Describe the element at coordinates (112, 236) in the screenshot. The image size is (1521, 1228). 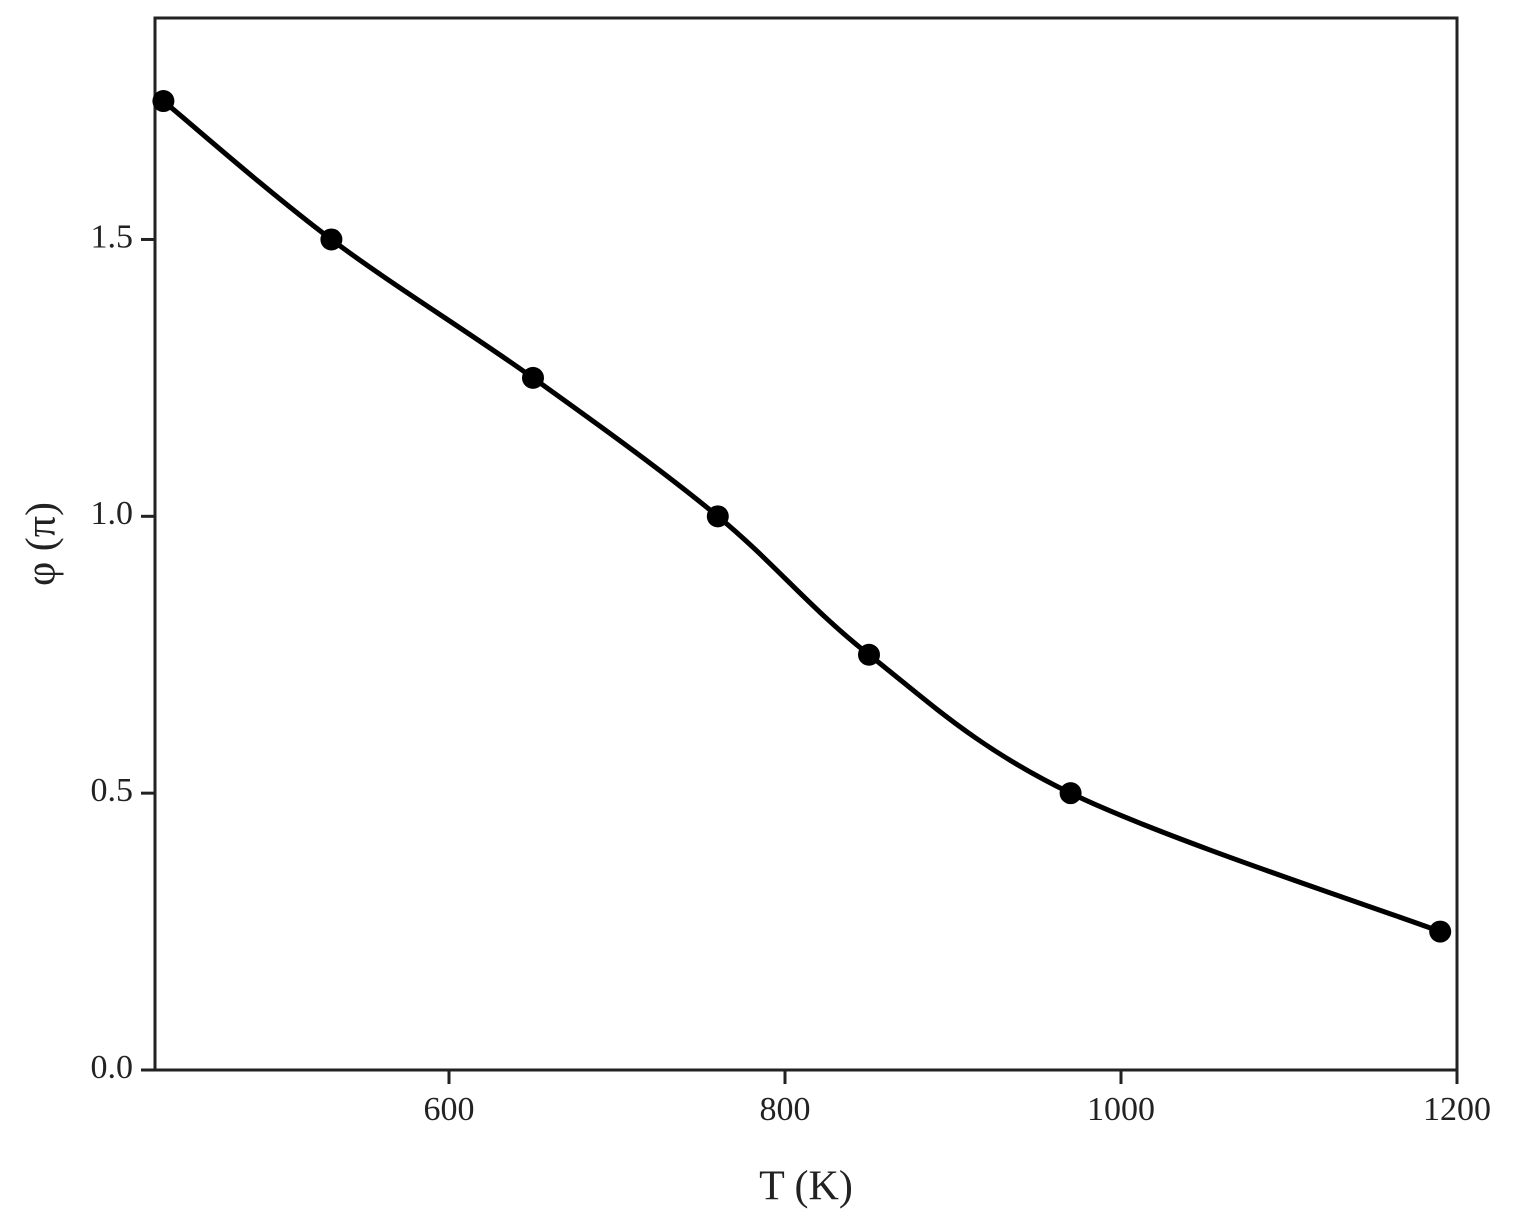
I see `y-tick-label: 1.5` at that location.